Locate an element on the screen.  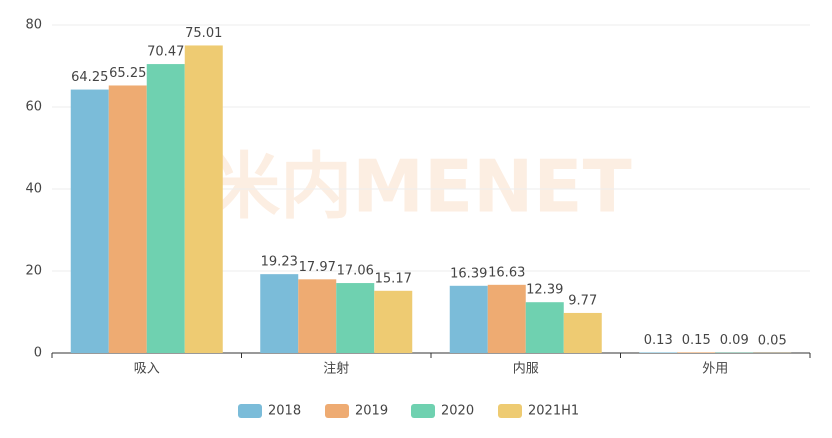
value-label: 17.06 is located at coordinates (355, 271).